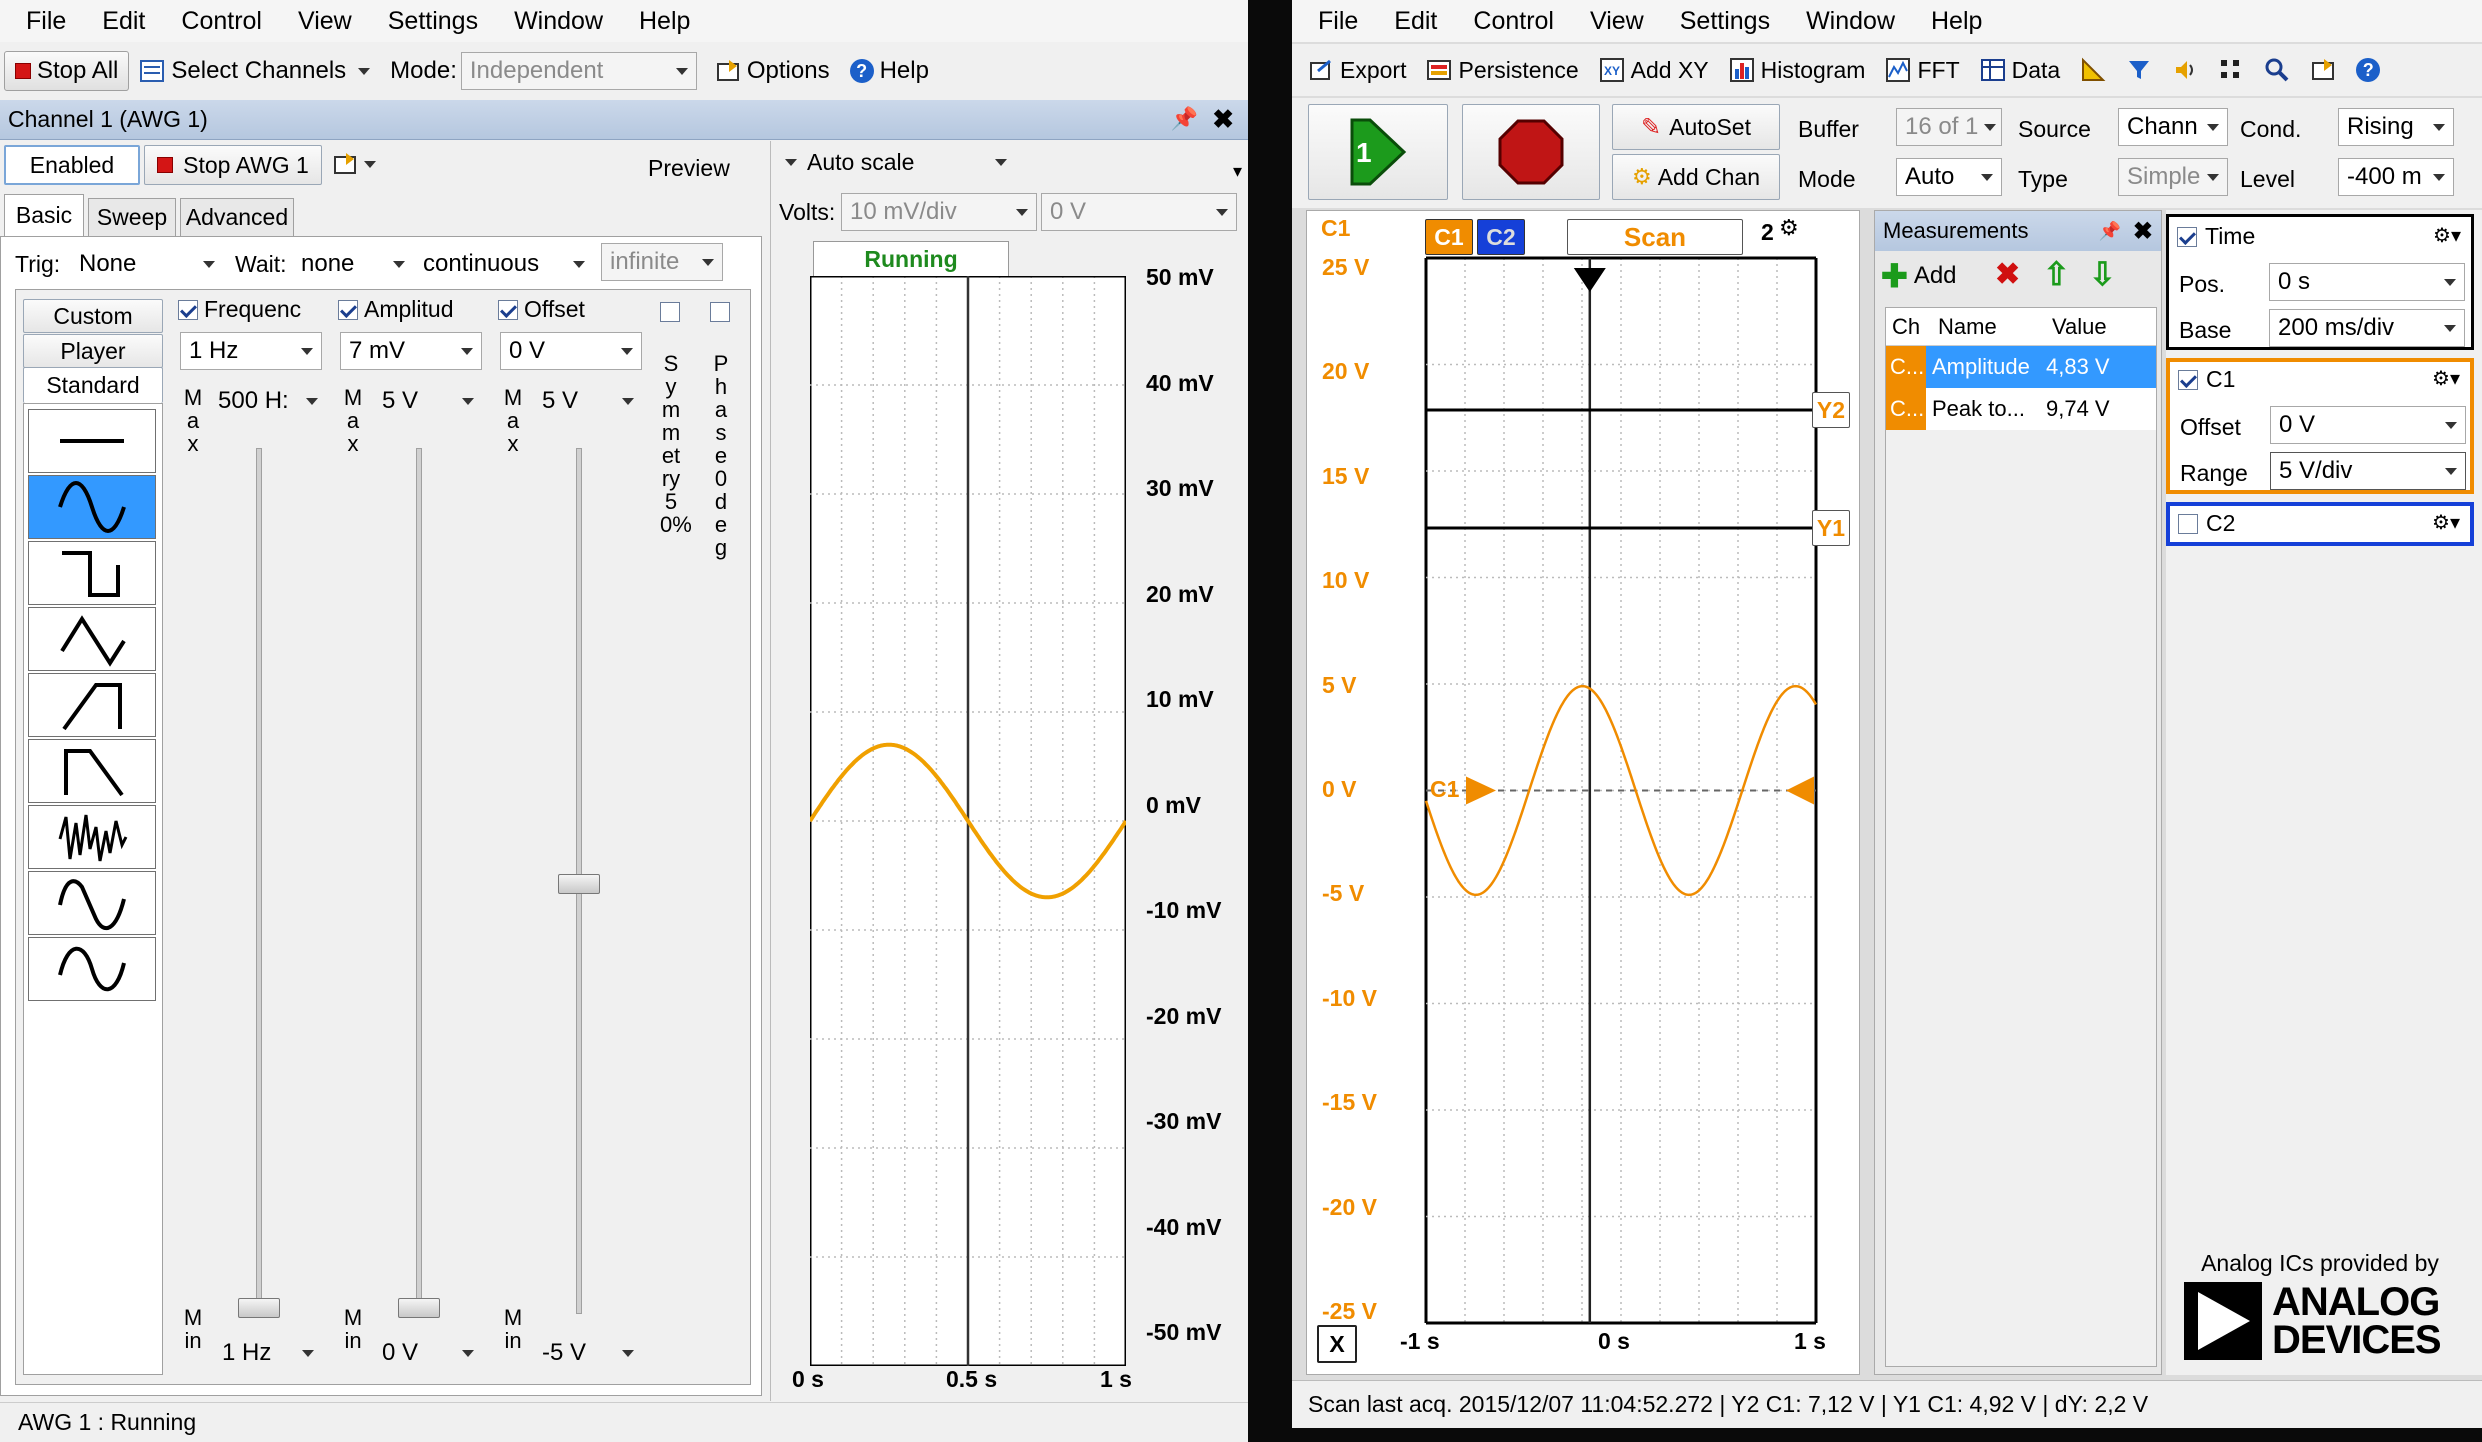 The width and height of the screenshot is (2482, 1442). I want to click on wait-select: none, so click(353, 264).